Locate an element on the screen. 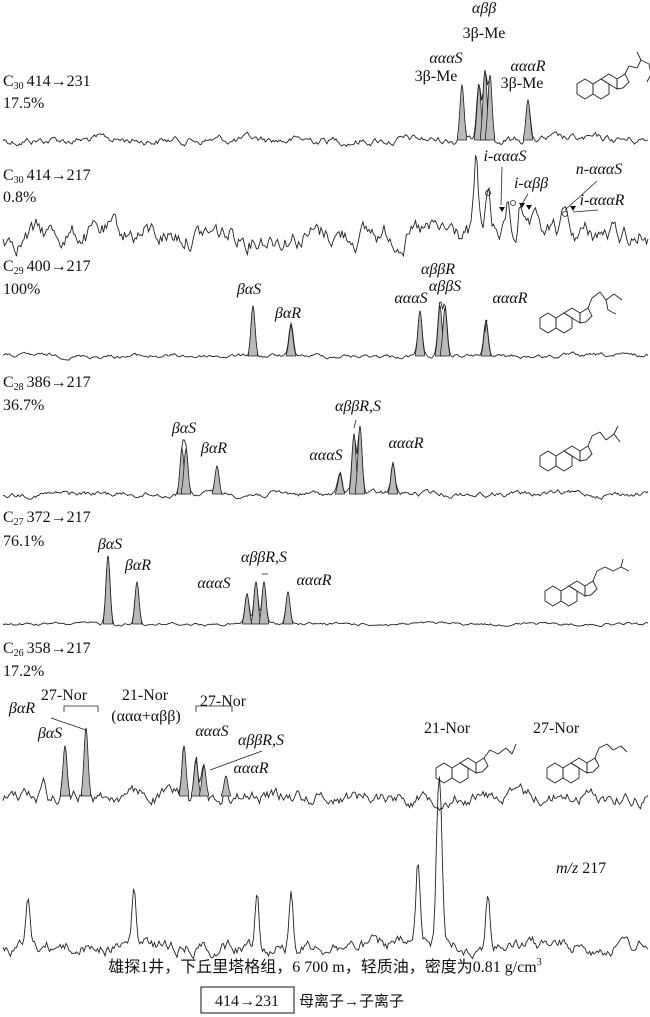 The width and height of the screenshot is (650, 1017). peak-label-c30-231-2: αααS is located at coordinates (445, 58).